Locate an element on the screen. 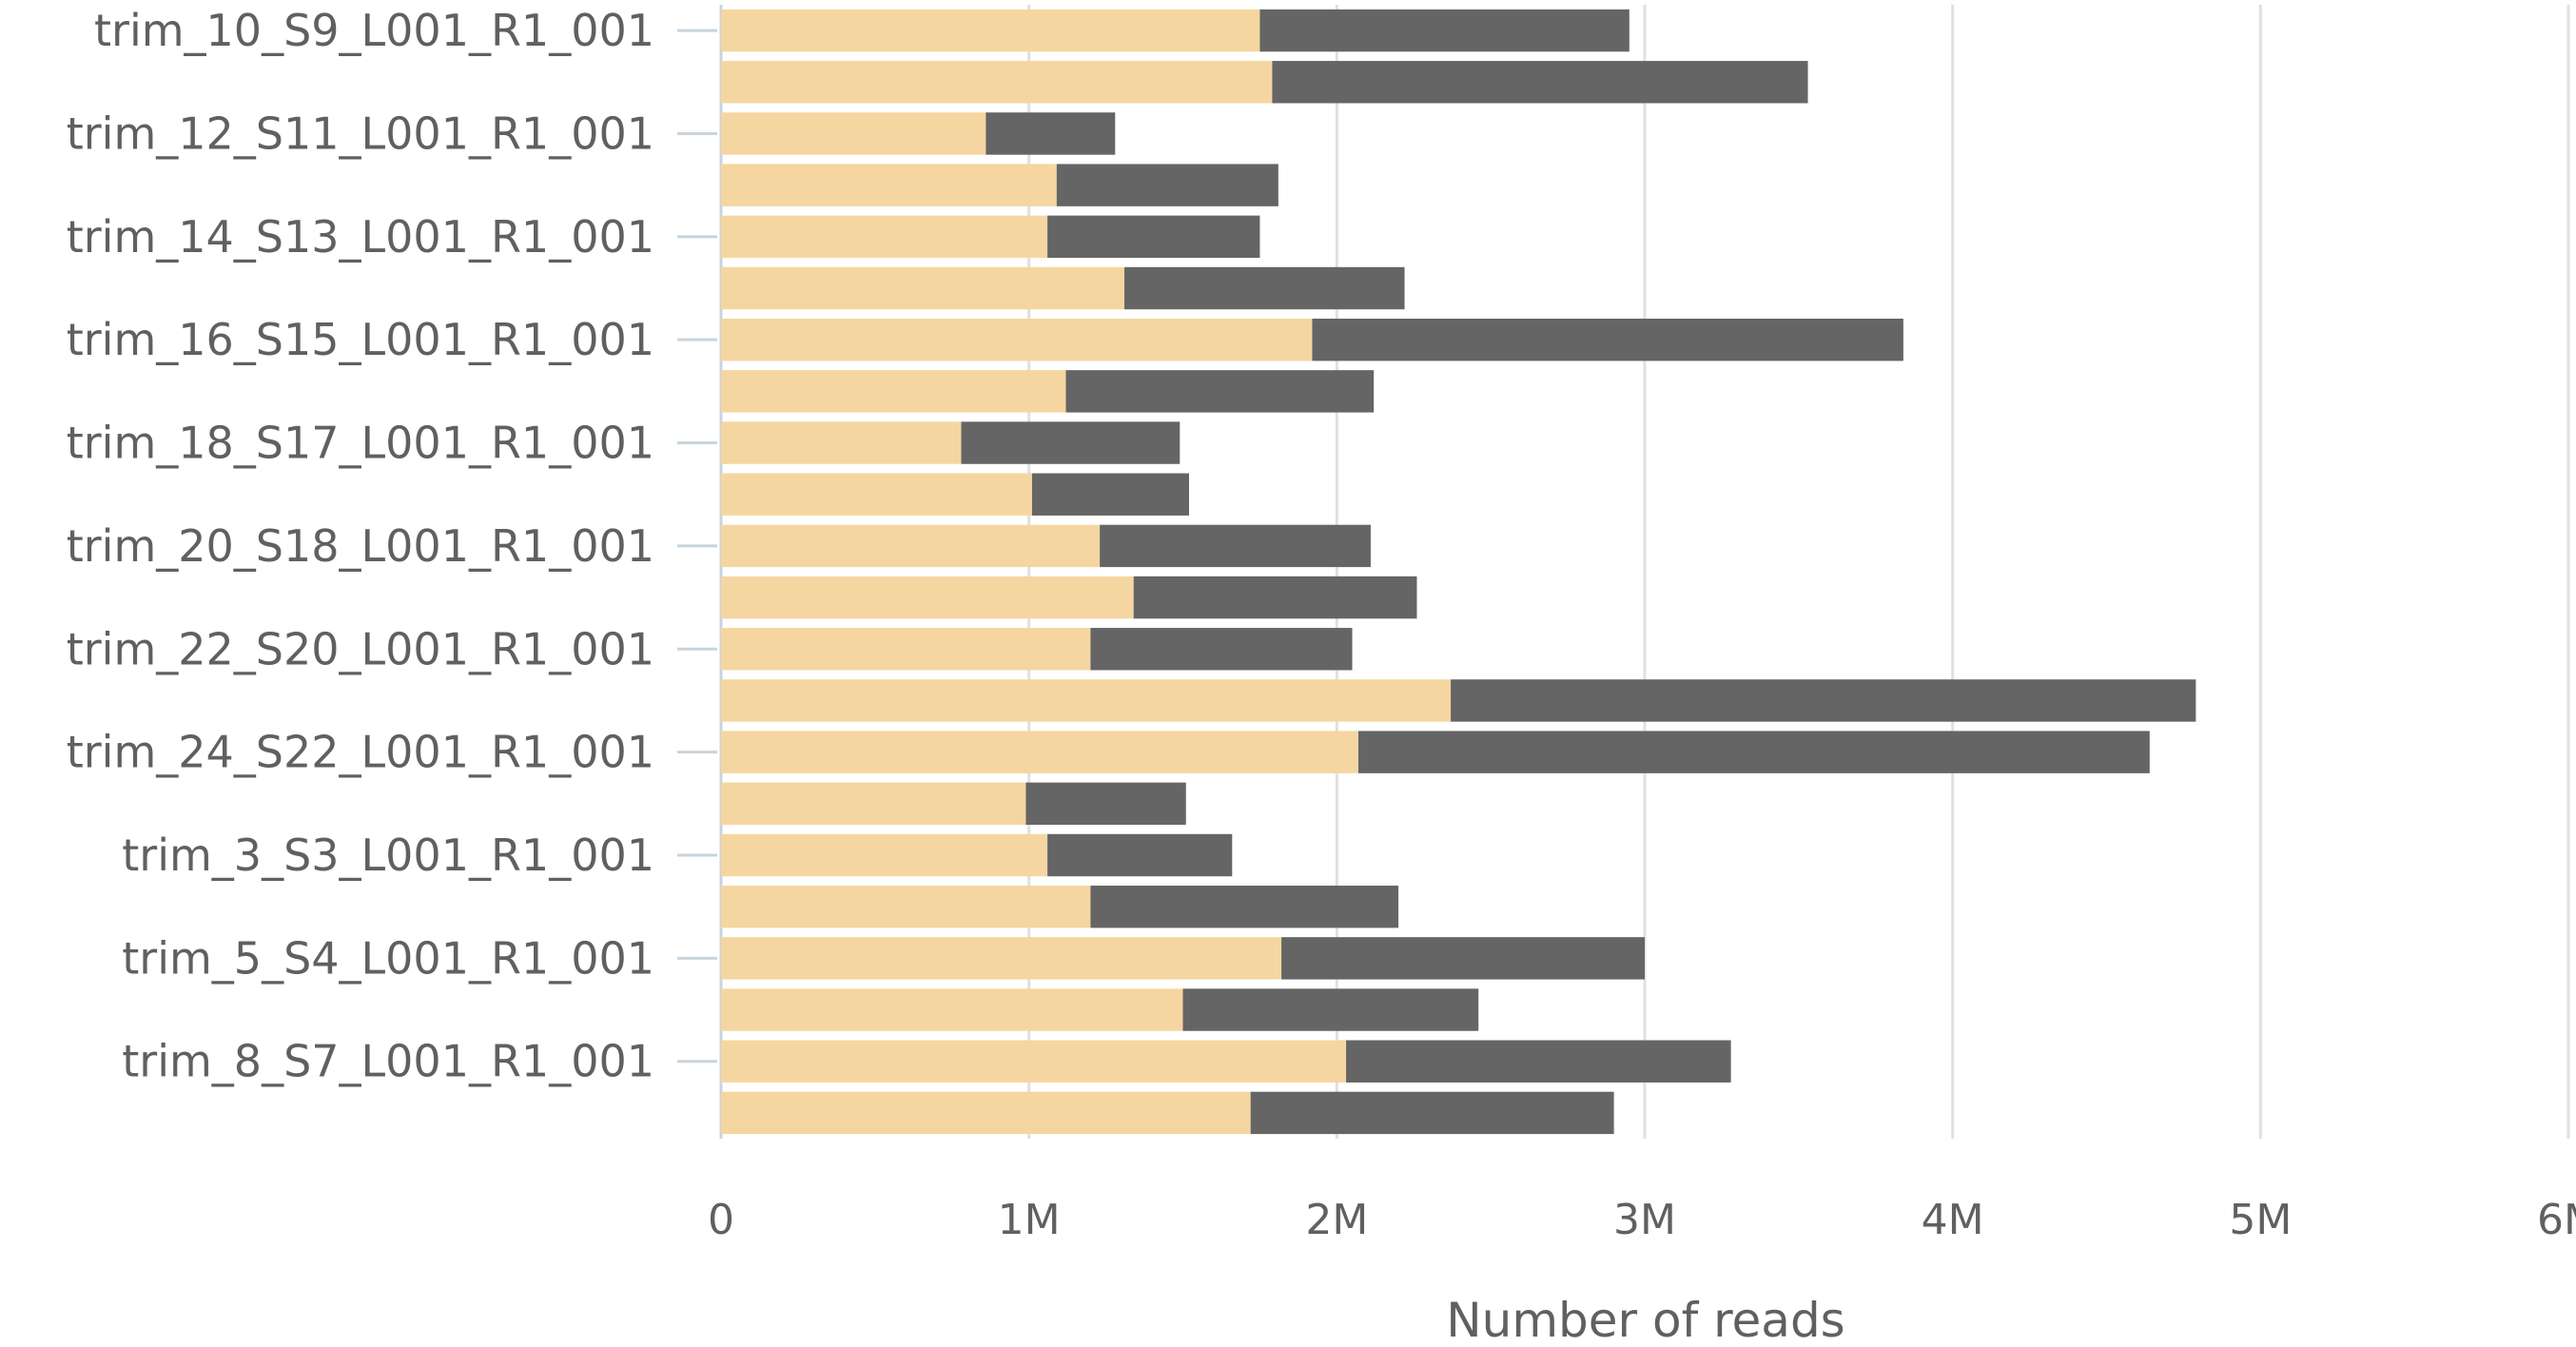 Image resolution: width=2576 pixels, height=1347 pixels. category-ticks is located at coordinates (697, 546).